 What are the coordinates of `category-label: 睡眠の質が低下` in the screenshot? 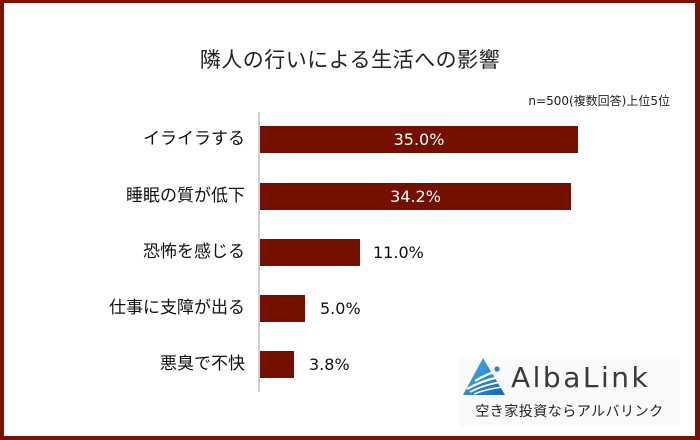 It's located at (185, 196).